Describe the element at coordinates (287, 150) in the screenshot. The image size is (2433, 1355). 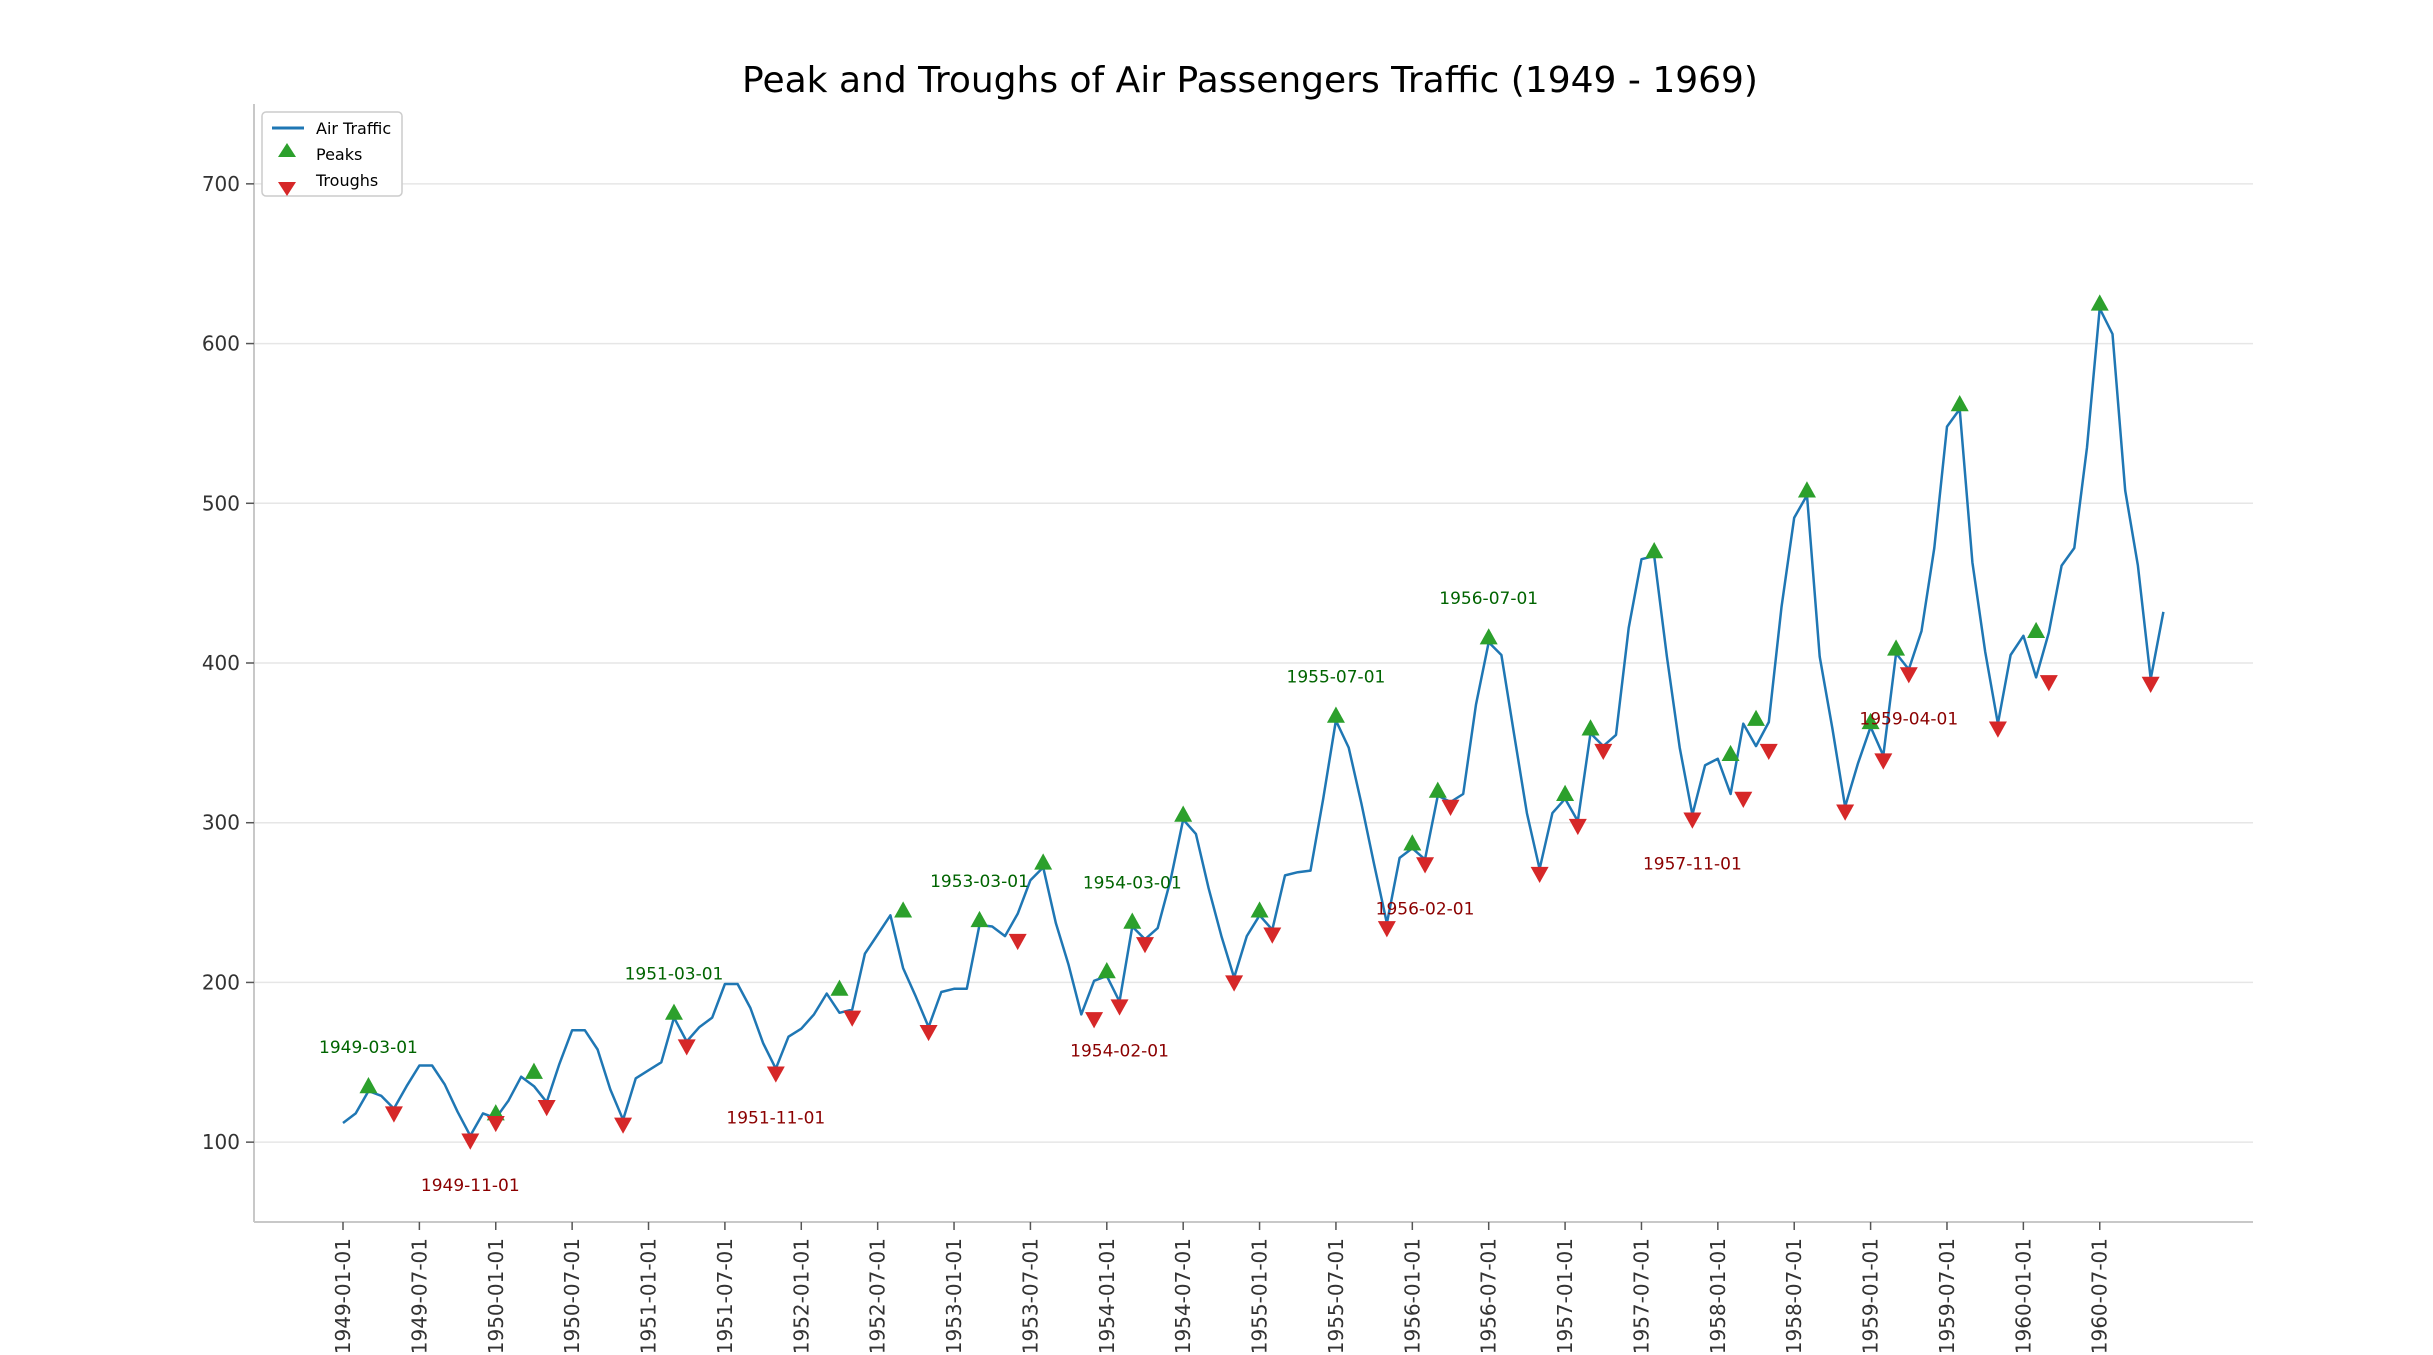
I see `legend-swatch-peaks` at that location.